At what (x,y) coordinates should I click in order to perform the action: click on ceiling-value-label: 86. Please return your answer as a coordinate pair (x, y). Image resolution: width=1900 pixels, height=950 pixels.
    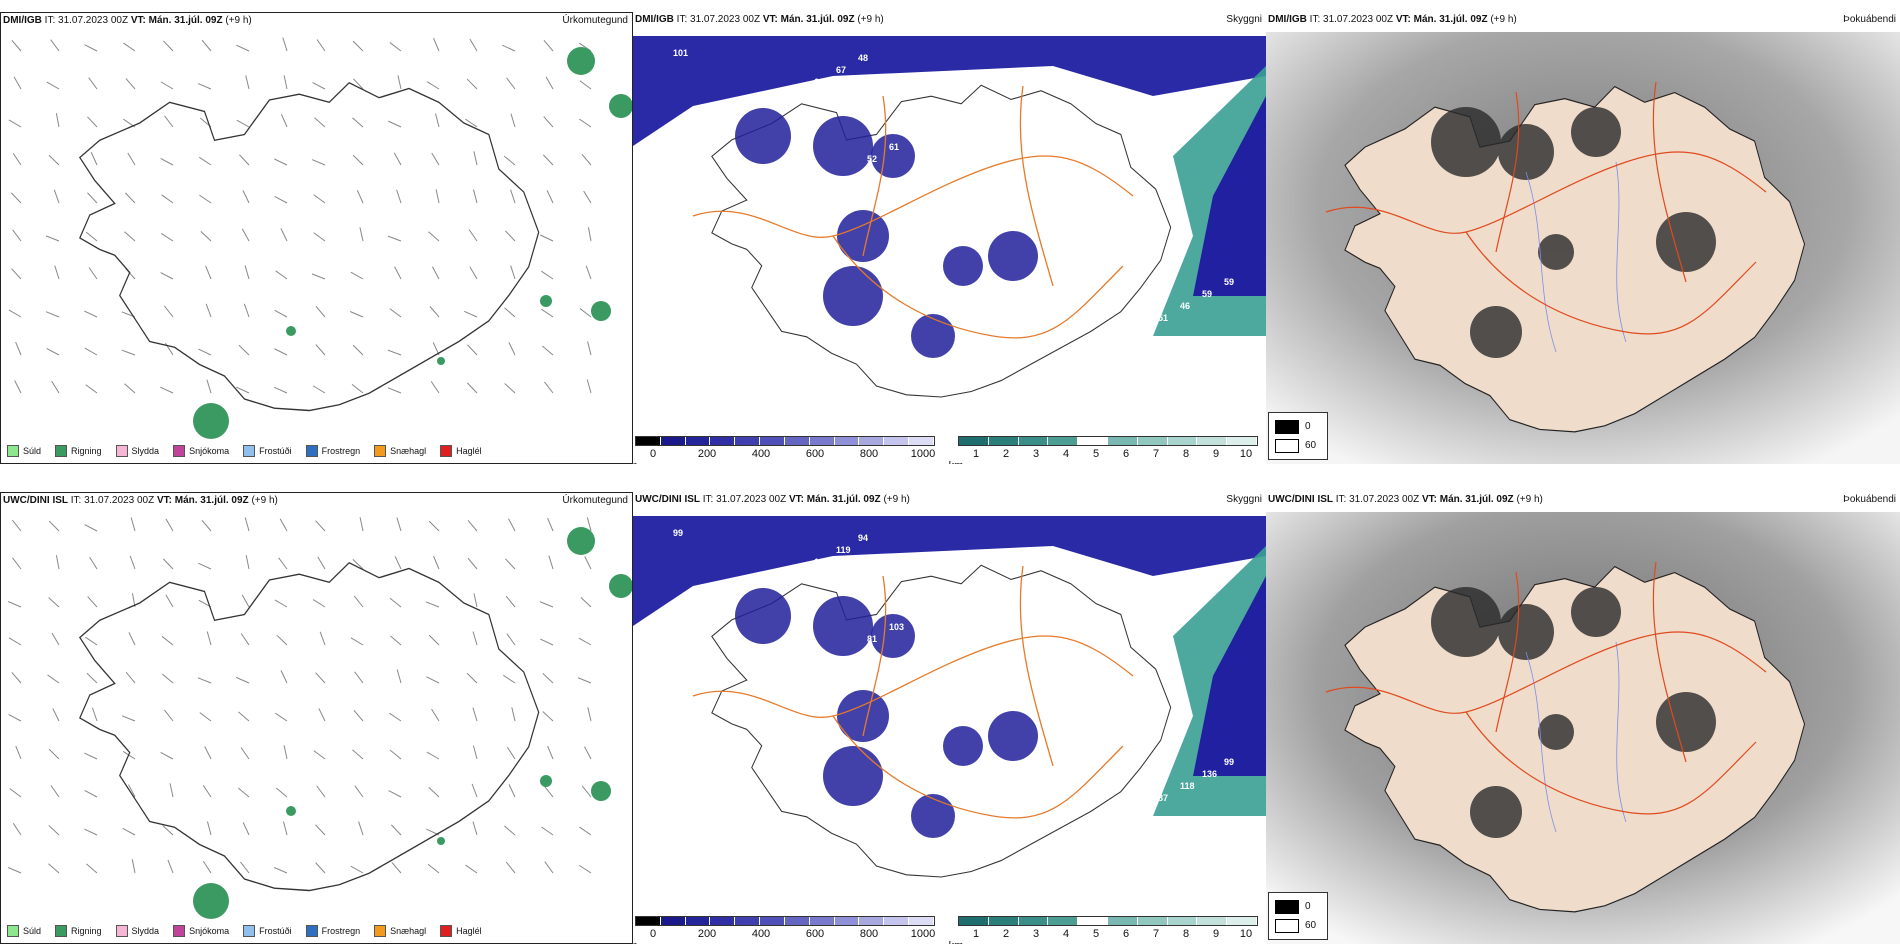
    Looking at the image, I should click on (1176, 205).